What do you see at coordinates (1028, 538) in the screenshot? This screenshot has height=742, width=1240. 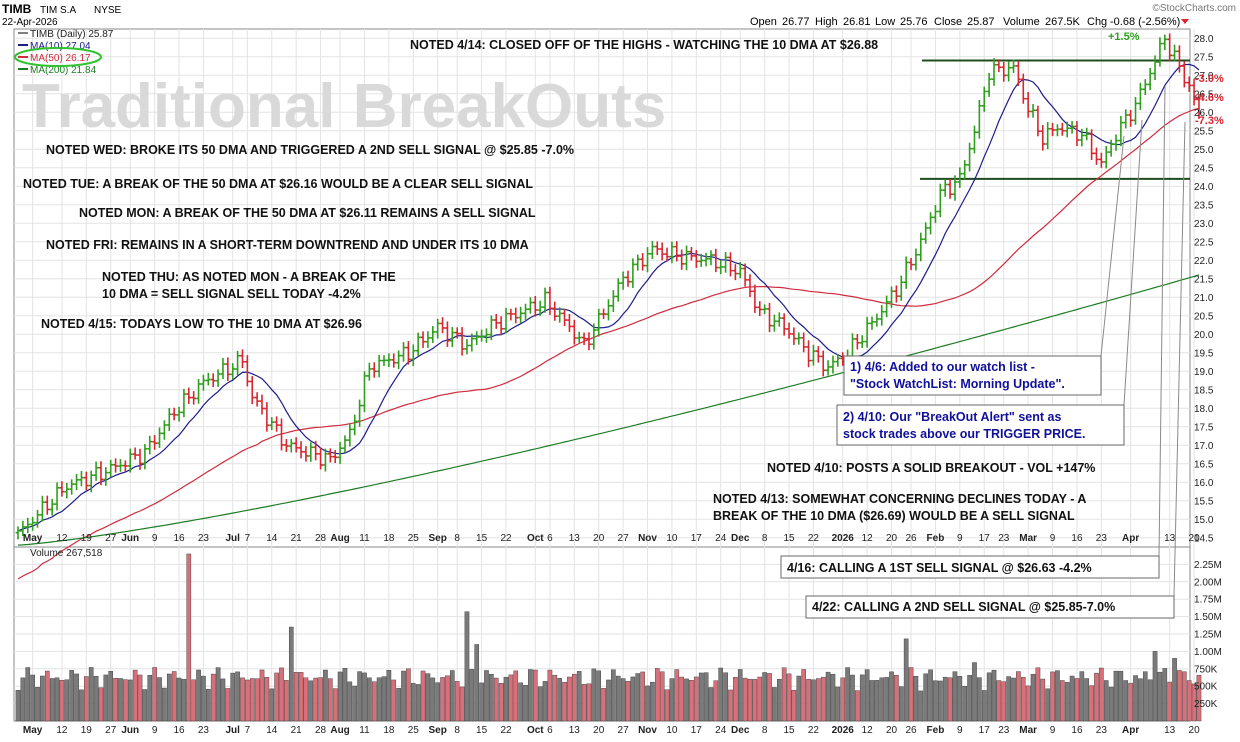 I see `date-tick-label: Mar` at bounding box center [1028, 538].